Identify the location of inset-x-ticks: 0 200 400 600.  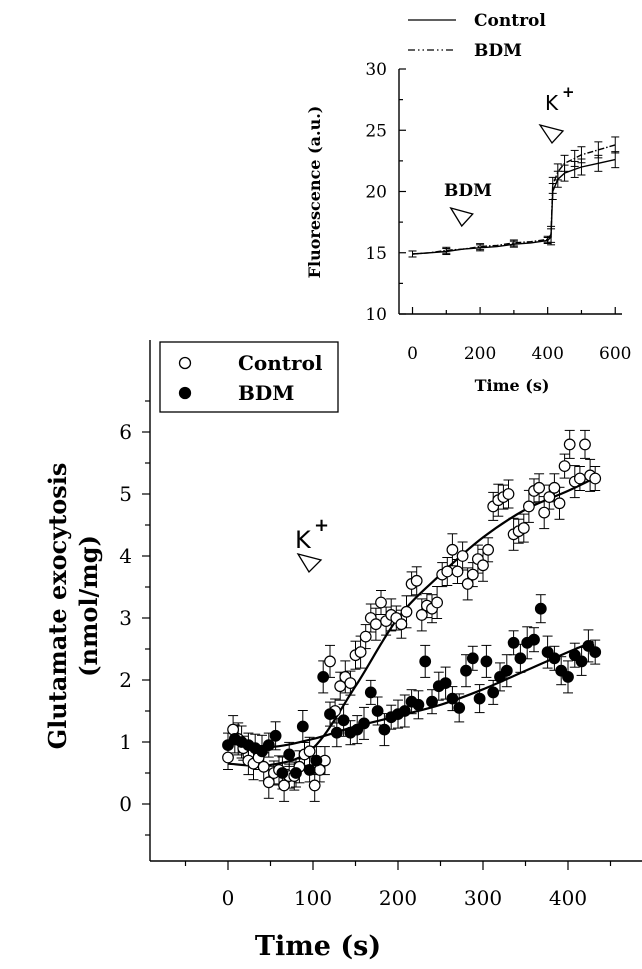
(519, 335).